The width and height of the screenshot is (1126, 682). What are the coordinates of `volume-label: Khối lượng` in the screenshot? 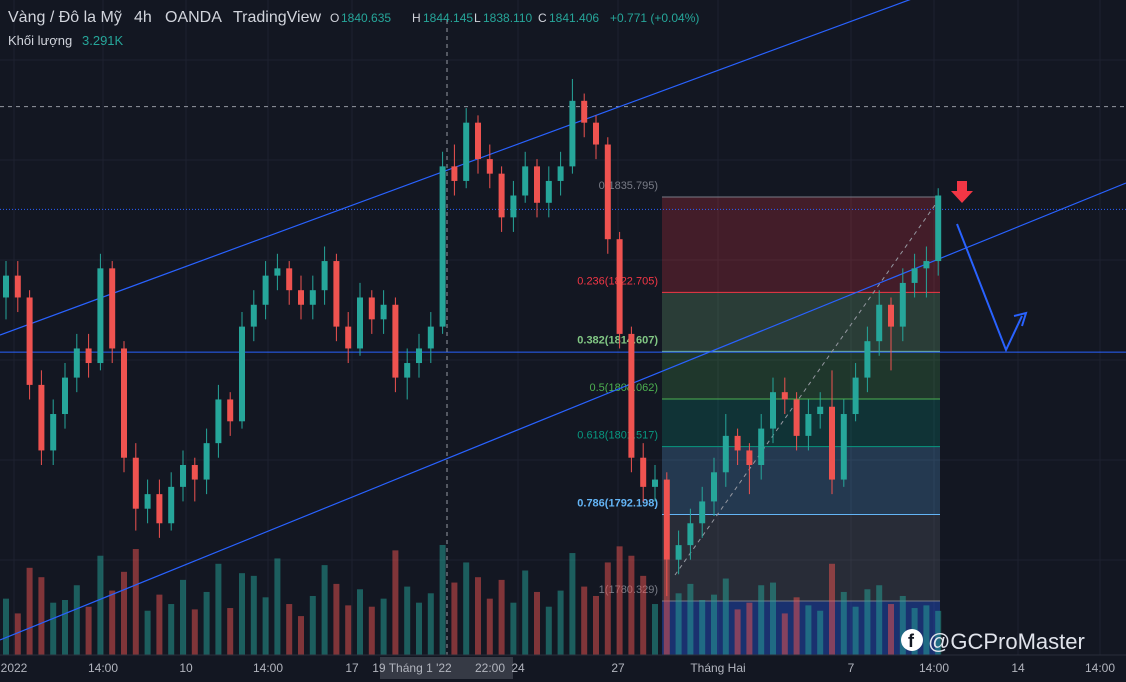 It's located at (40, 40).